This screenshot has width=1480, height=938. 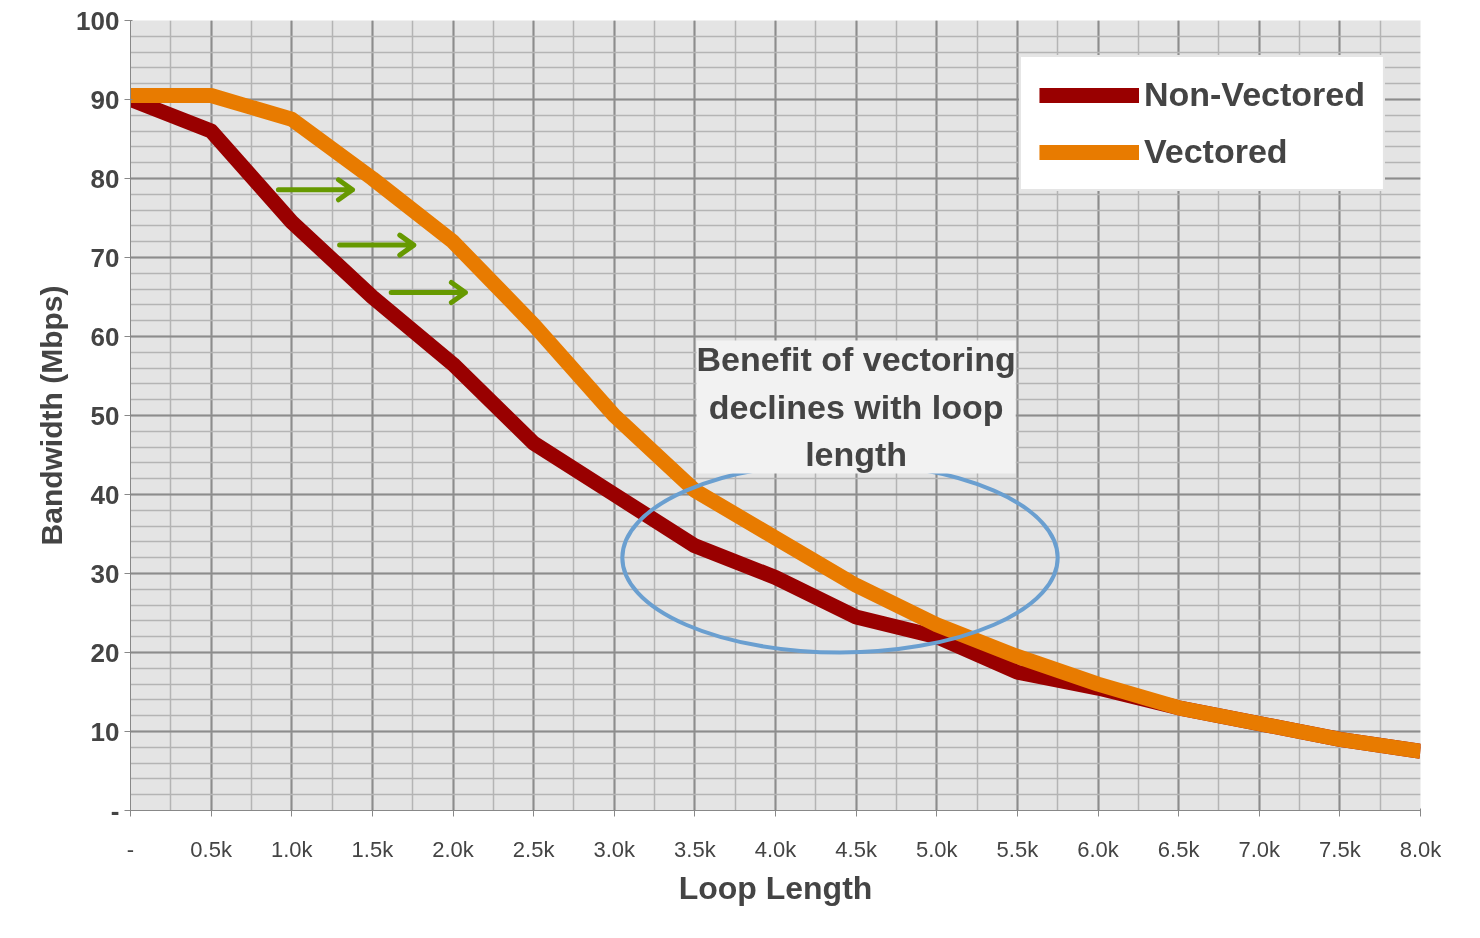 What do you see at coordinates (776, 849) in the screenshot?
I see `x-tick-label: 4.0k` at bounding box center [776, 849].